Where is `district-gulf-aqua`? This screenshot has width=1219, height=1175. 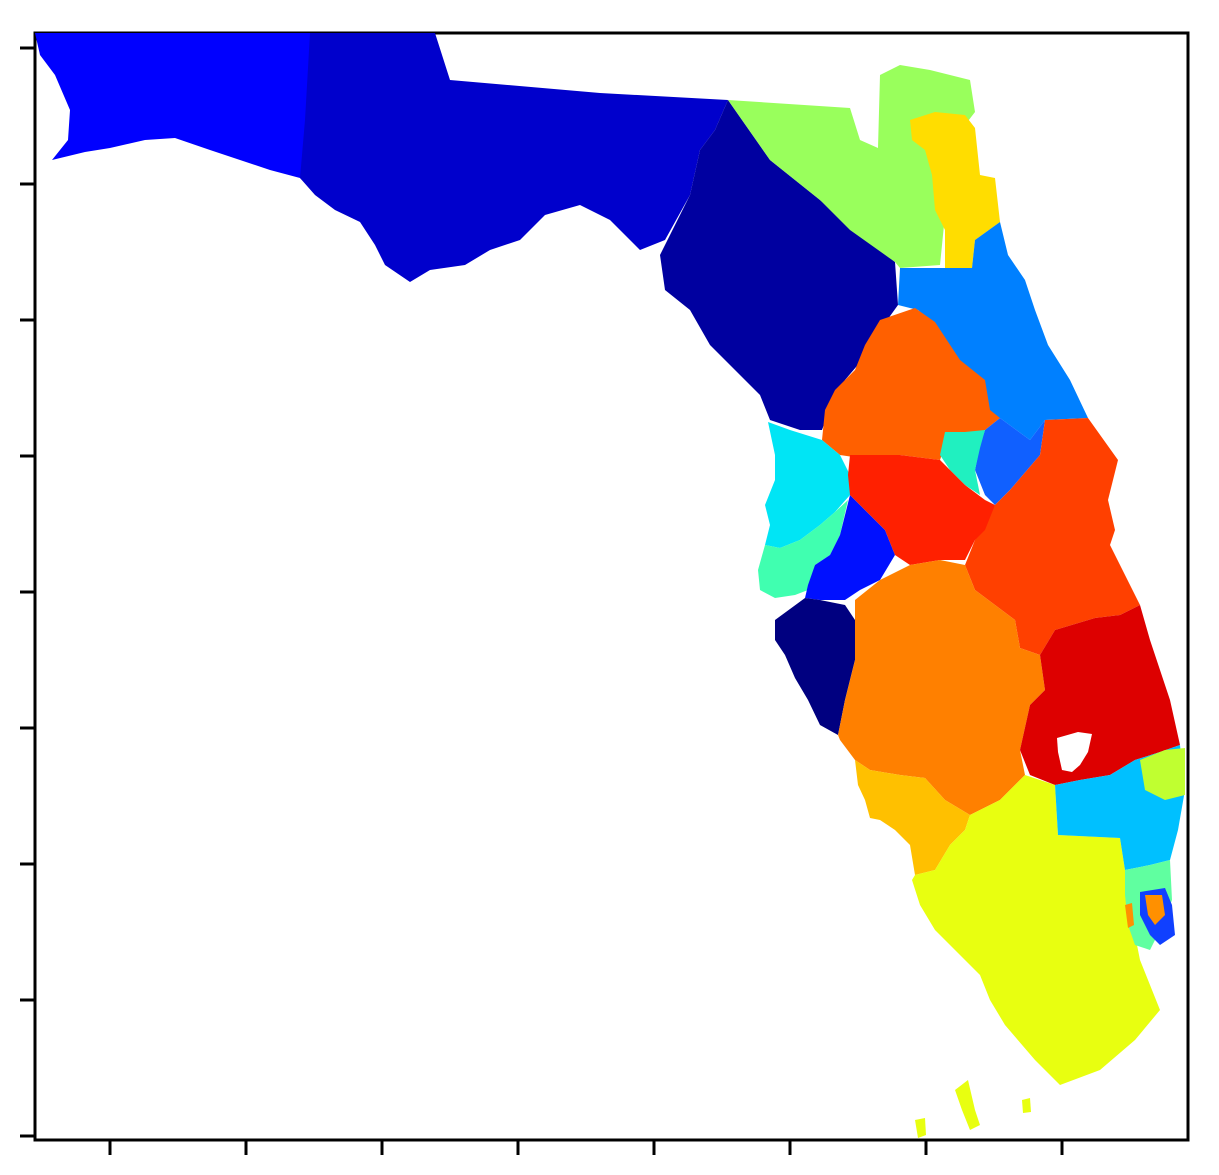 district-gulf-aqua is located at coordinates (803, 549).